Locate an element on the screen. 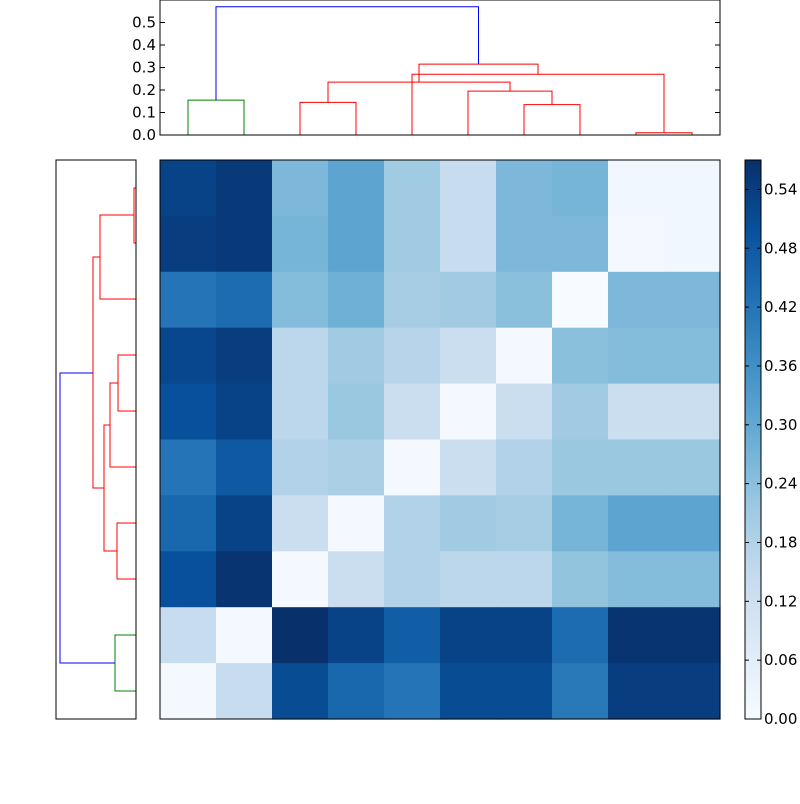 The height and width of the screenshot is (804, 800). y-tick-label: 0.1 is located at coordinates (144, 113).